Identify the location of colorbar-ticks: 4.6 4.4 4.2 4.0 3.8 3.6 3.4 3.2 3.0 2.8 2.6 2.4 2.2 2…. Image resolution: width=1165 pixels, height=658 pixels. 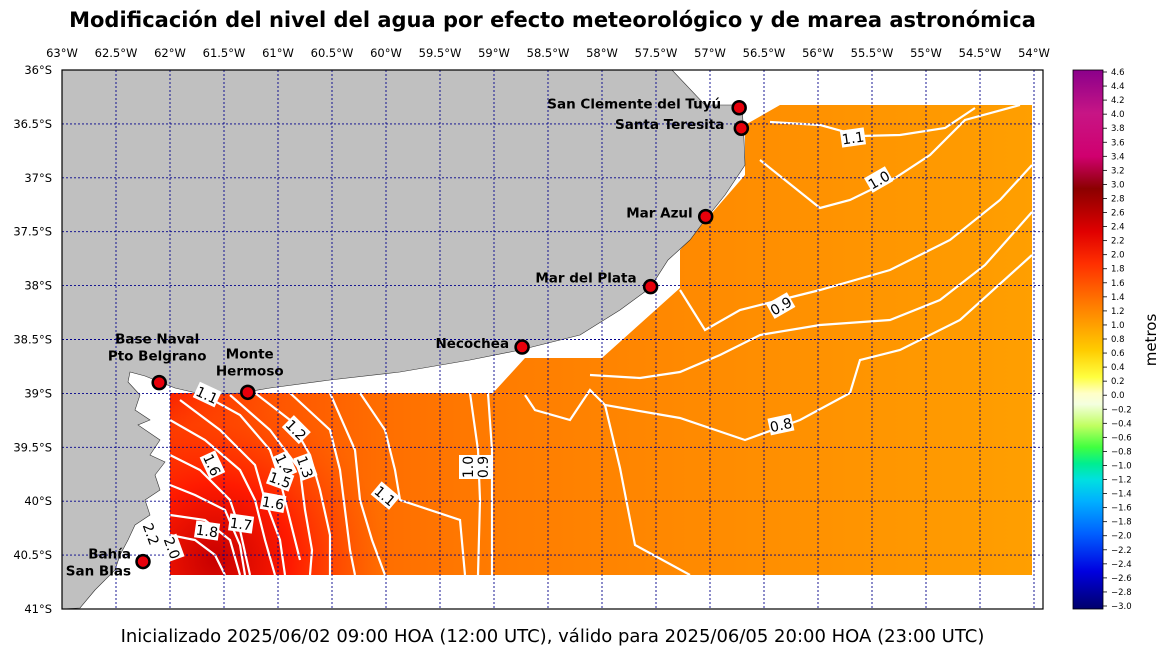
(1117, 340).